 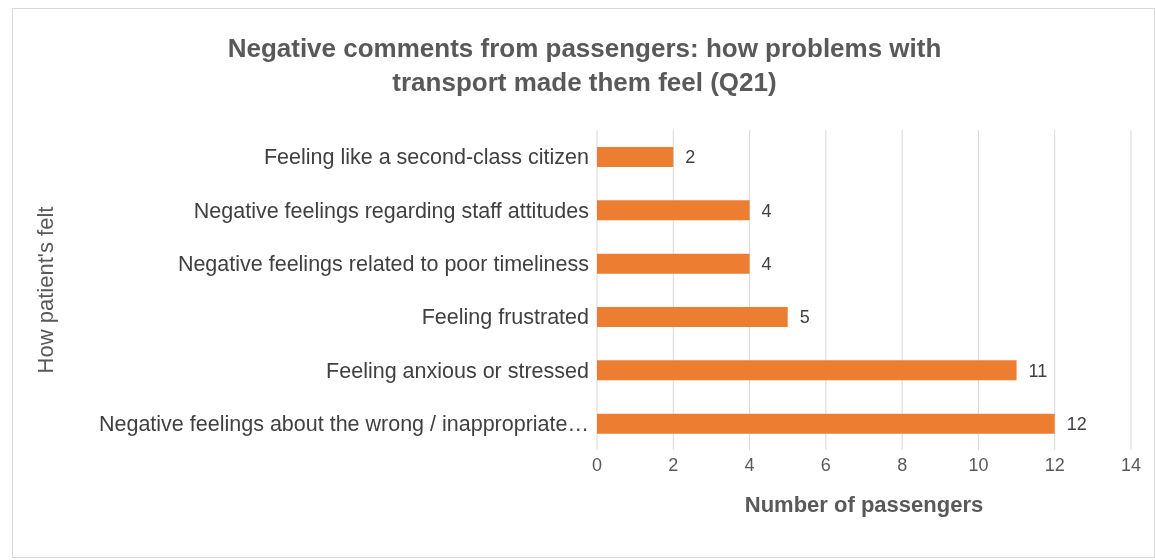 I want to click on y-axis-title: How patient's felt, so click(x=45, y=290).